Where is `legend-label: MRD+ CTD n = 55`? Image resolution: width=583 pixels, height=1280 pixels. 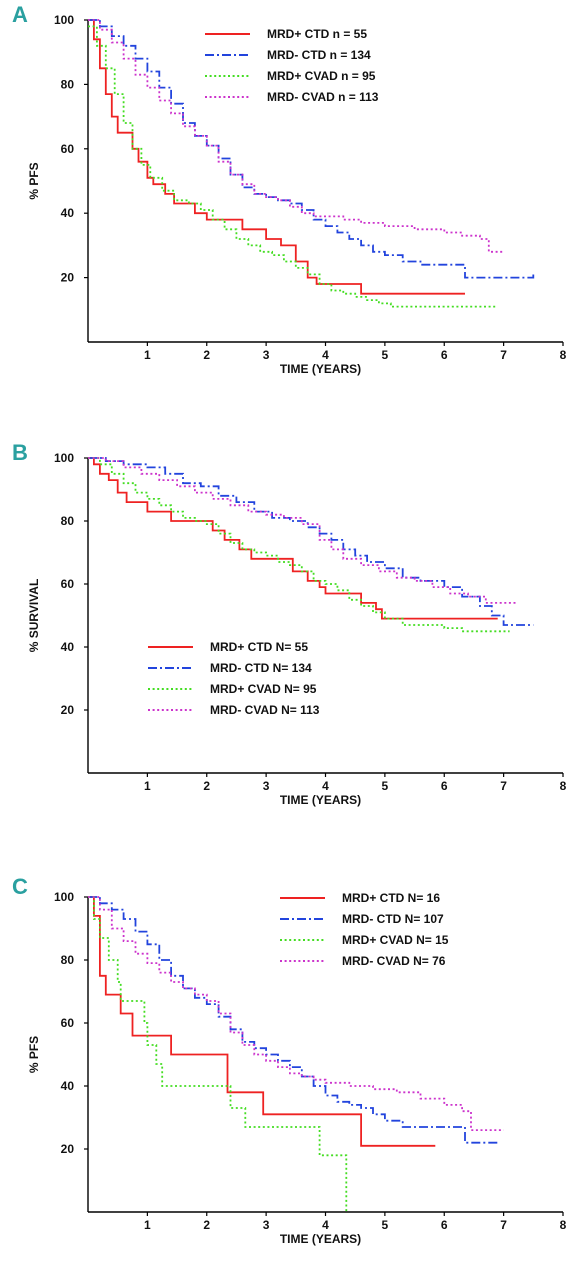
legend-label: MRD+ CTD n = 55 is located at coordinates (317, 34).